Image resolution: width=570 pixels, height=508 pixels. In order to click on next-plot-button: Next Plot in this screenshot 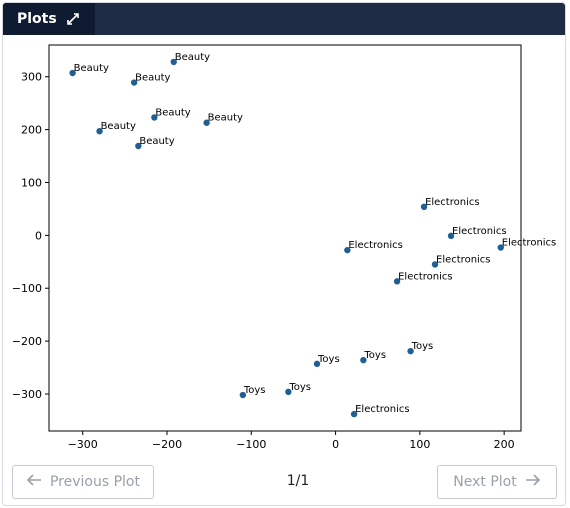, I will do `click(497, 482)`.